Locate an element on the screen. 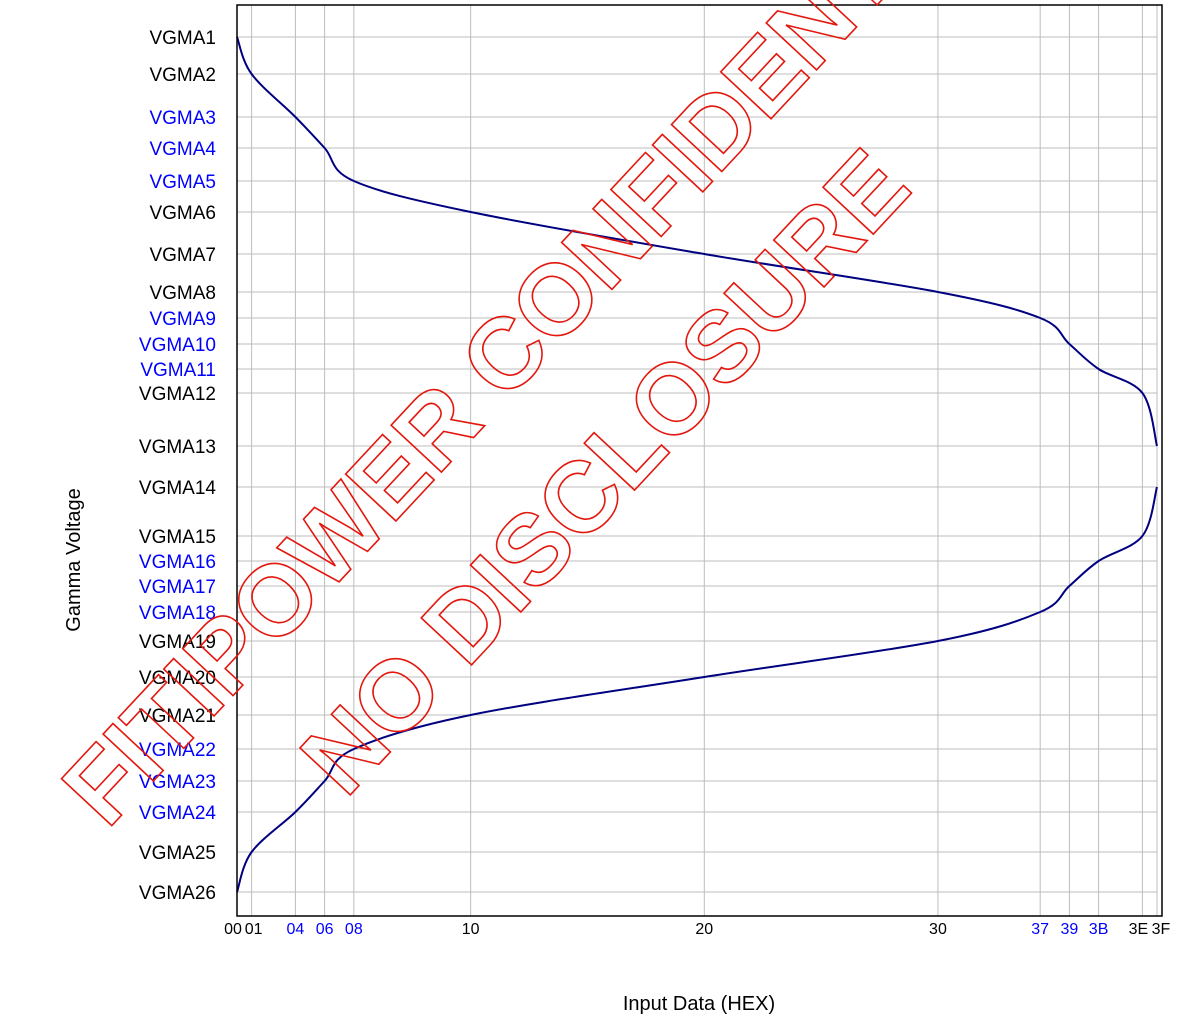  y-tick-label: VGMA15 is located at coordinates (177, 537).